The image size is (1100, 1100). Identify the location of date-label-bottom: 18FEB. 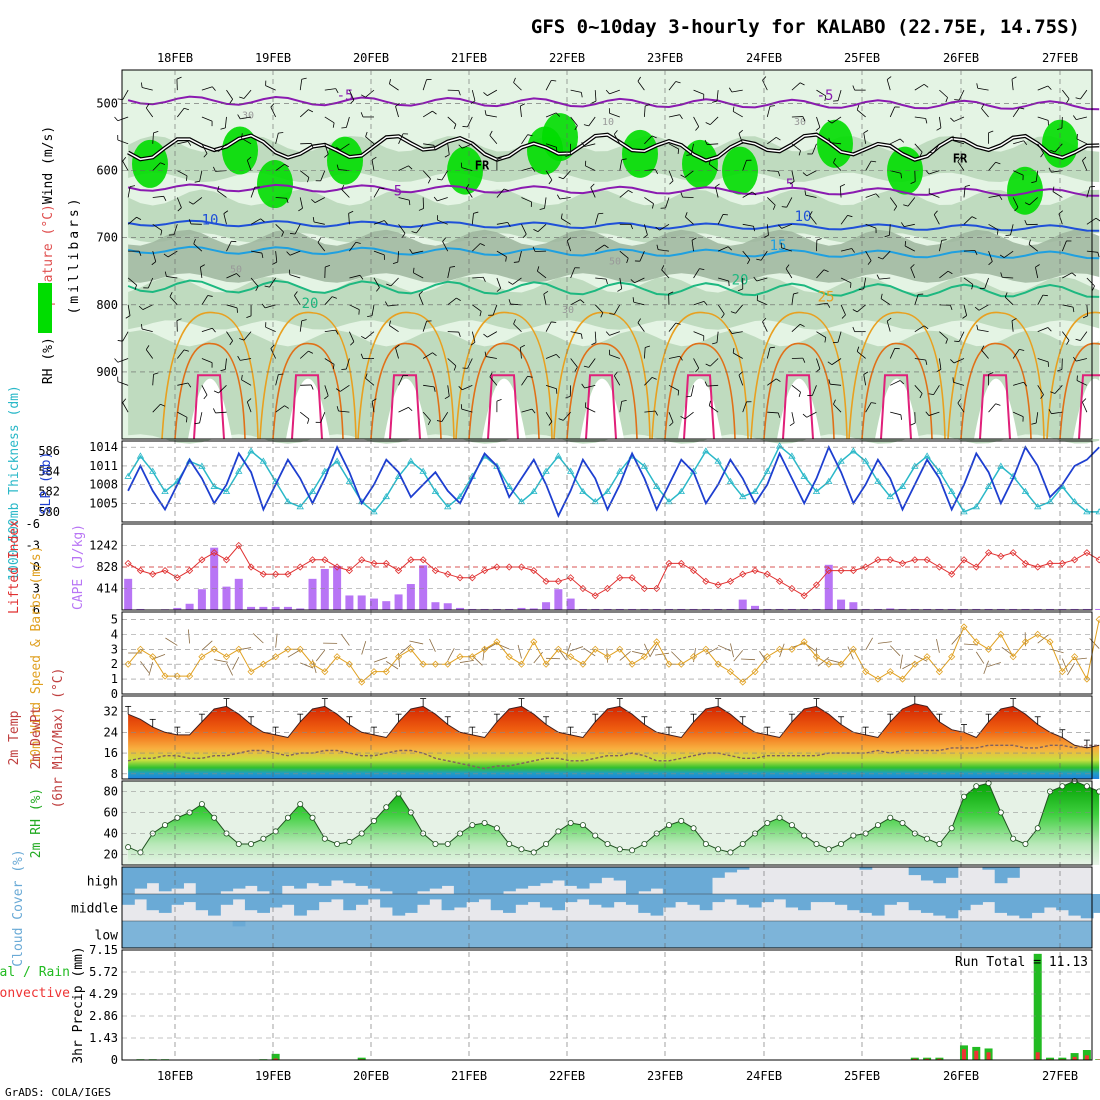
(175, 1076).